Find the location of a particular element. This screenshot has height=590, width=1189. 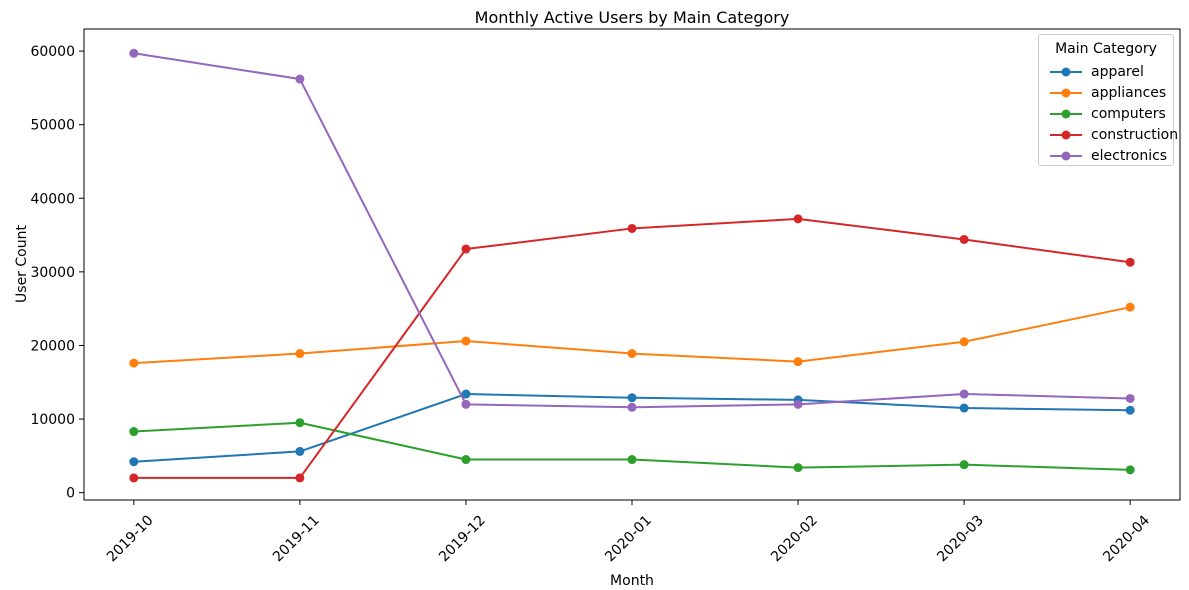

legend-line-swatch-appliances is located at coordinates (1066, 93).